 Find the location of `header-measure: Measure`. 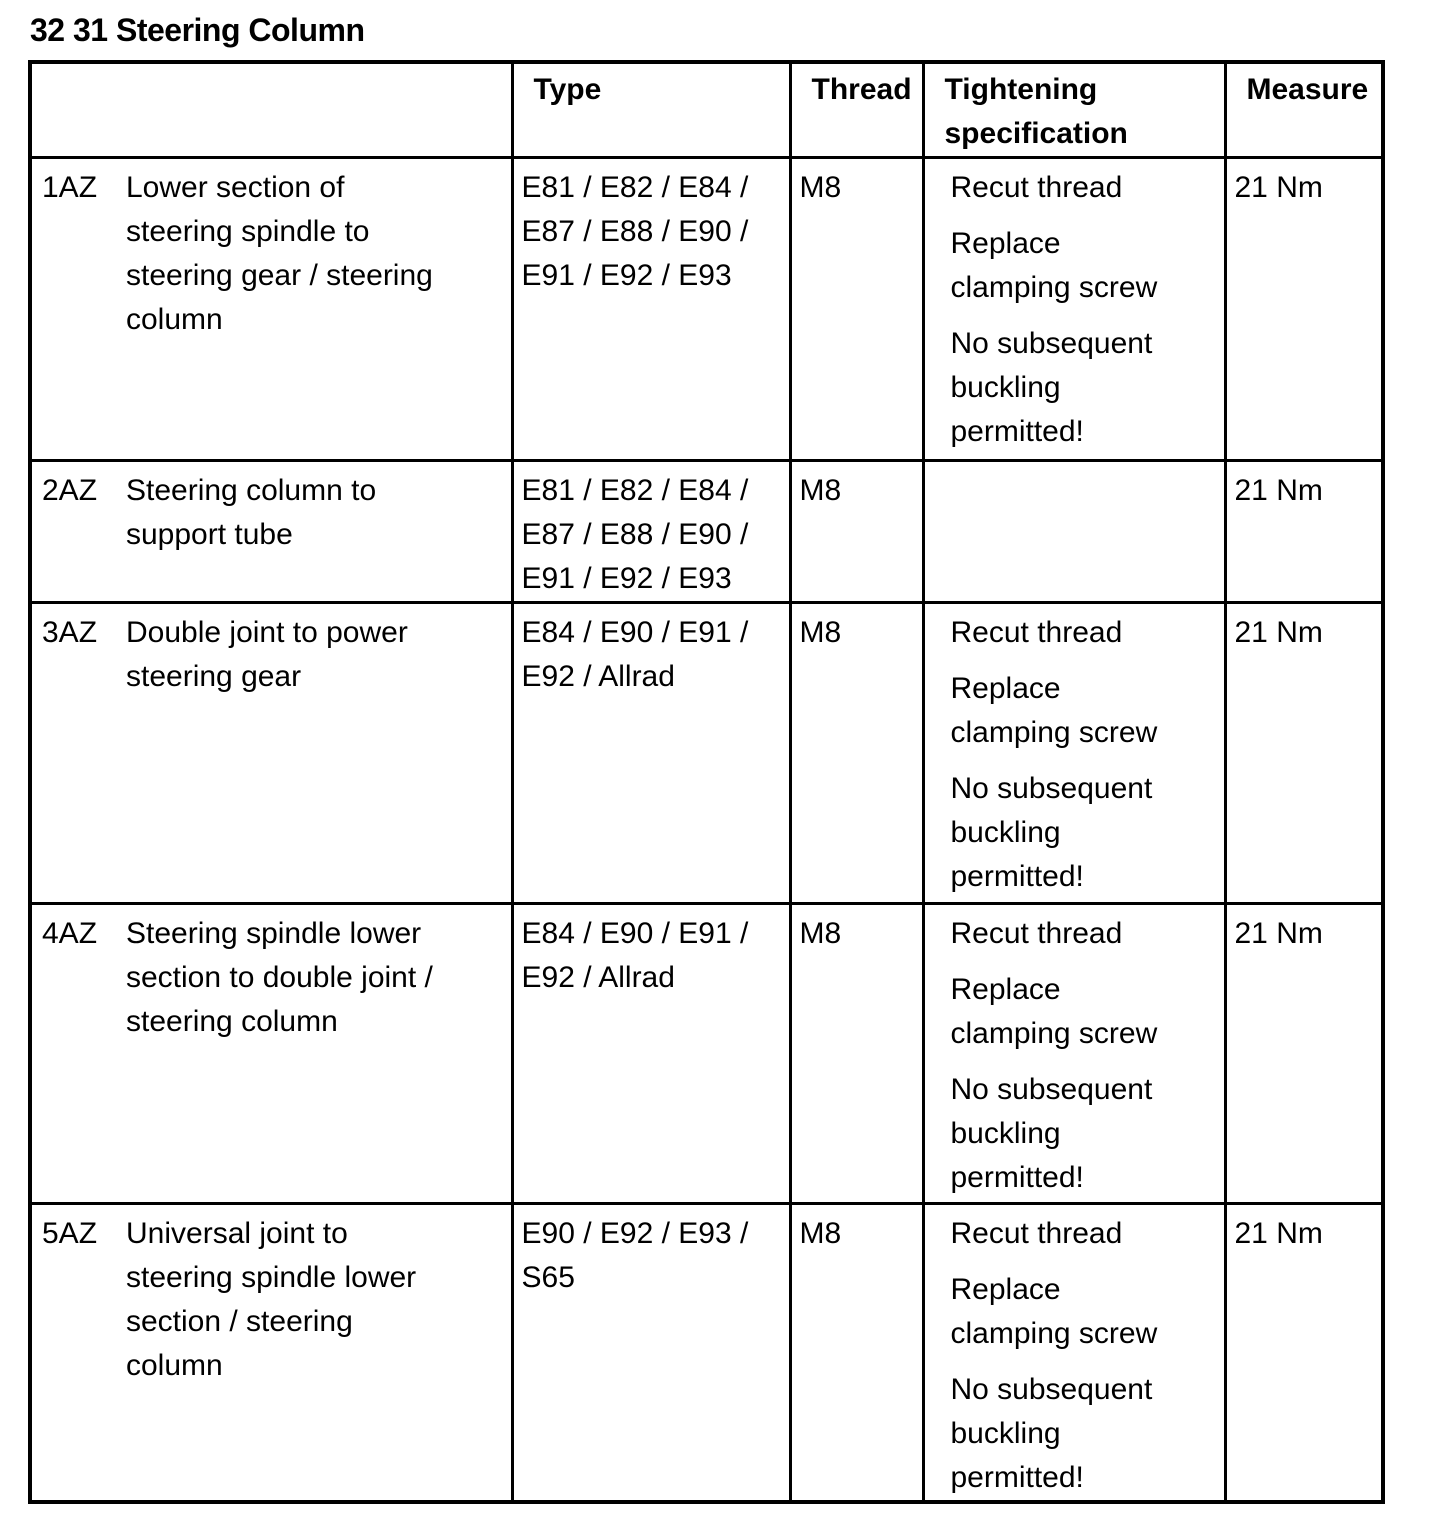

header-measure: Measure is located at coordinates (1304, 109).